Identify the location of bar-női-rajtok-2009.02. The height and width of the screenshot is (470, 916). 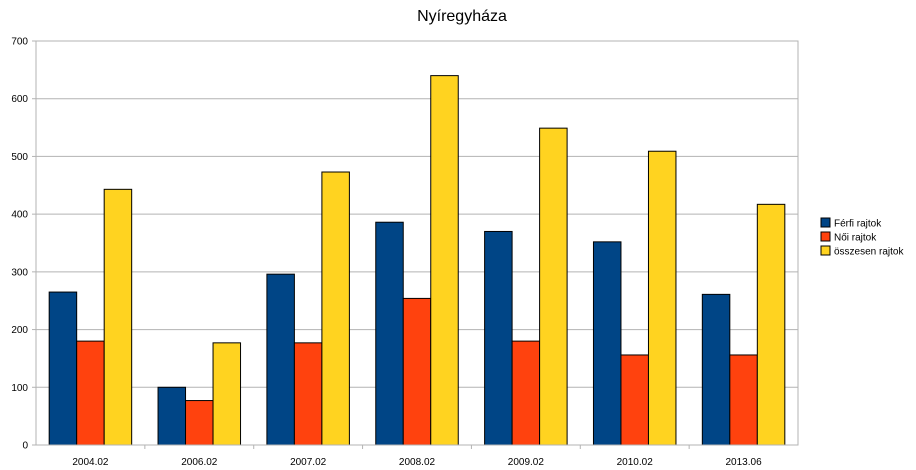
(526, 393).